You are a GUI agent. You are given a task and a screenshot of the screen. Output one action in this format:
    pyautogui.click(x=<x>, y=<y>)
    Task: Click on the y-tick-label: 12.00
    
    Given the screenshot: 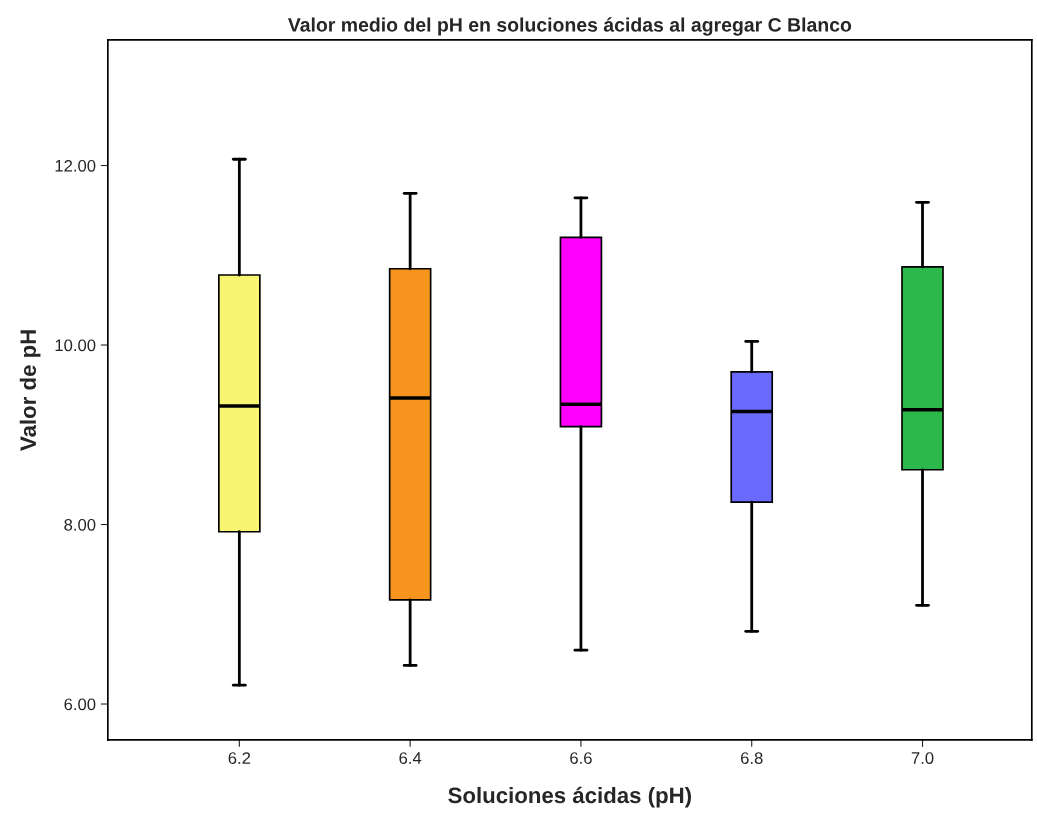 What is the action you would take?
    pyautogui.click(x=75, y=165)
    